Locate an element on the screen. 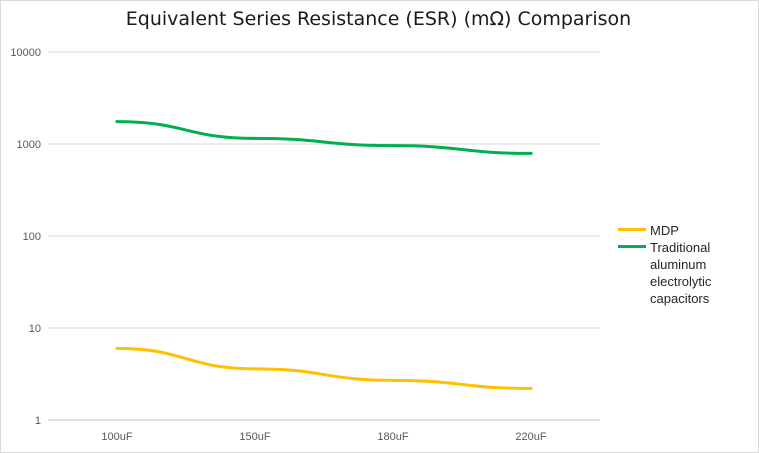 The image size is (759, 453). x-tick-label: 220uF is located at coordinates (530, 437).